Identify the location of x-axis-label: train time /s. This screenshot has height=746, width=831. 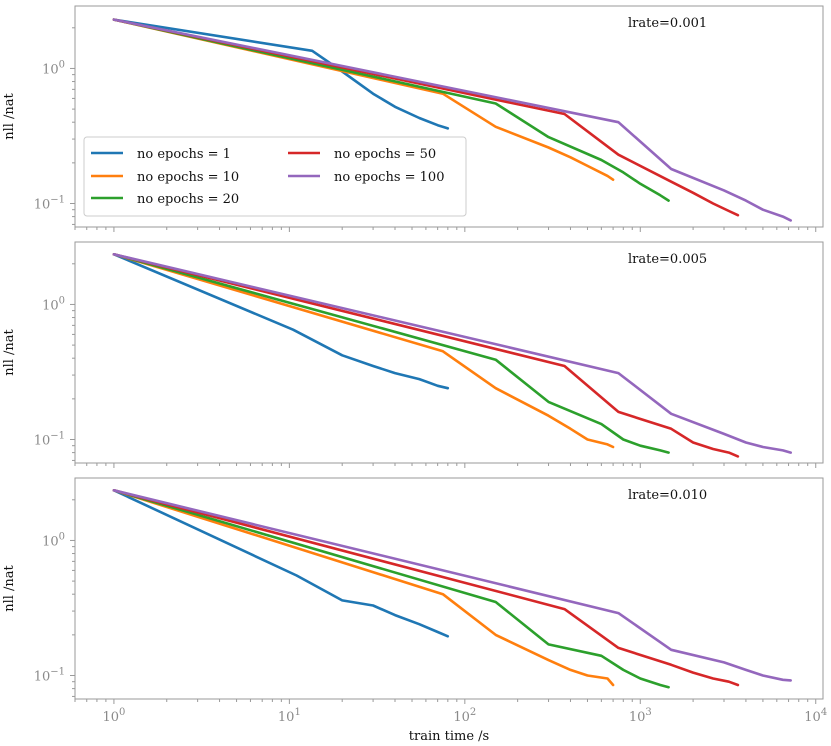
(449, 736).